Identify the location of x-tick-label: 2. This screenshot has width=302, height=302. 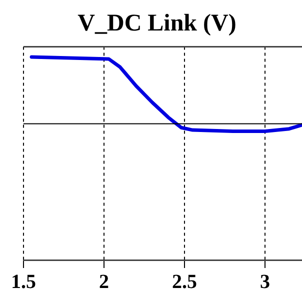
(103, 282).